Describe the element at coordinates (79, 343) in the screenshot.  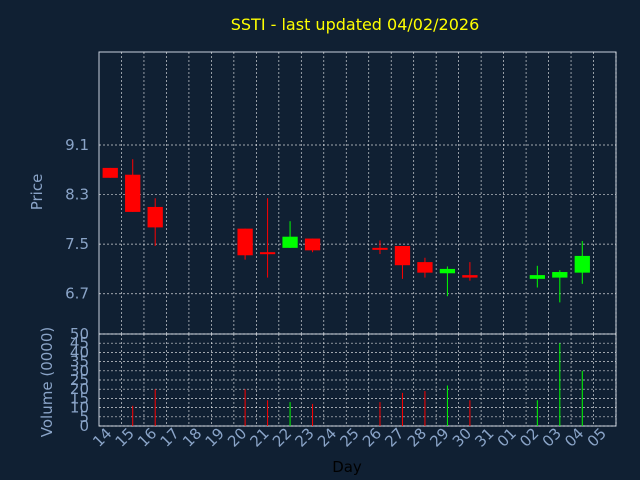
I see `volume-tick-label: 45` at that location.